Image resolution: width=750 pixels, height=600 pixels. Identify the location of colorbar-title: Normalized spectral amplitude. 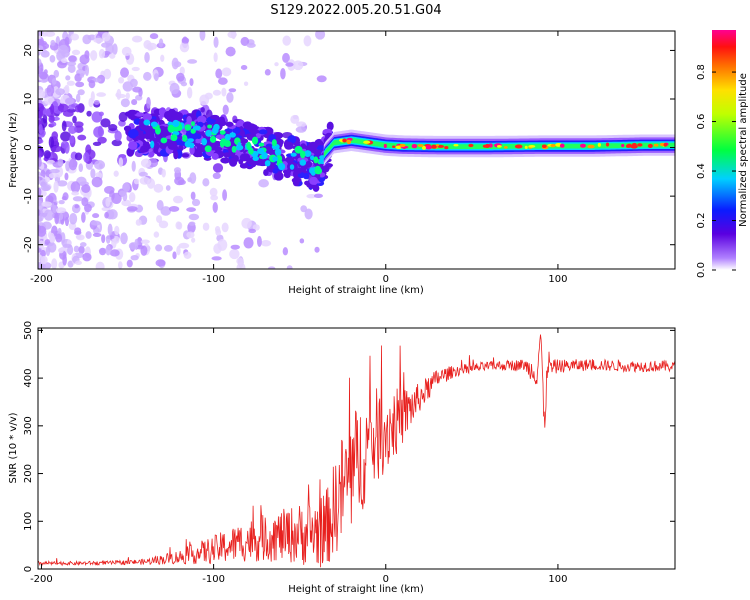
(743, 150).